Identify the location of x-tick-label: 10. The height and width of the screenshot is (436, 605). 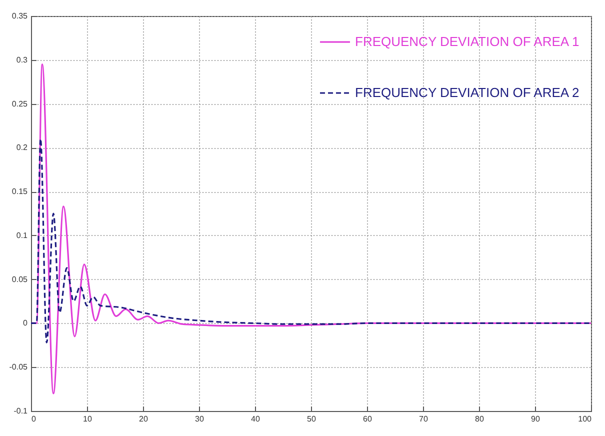
(87, 419).